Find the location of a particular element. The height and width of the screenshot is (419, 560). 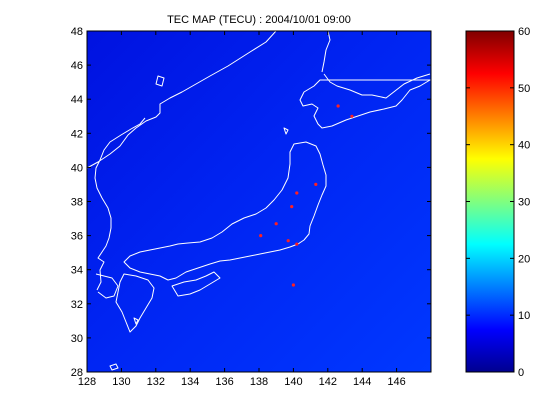

gps-stations is located at coordinates (306, 195).